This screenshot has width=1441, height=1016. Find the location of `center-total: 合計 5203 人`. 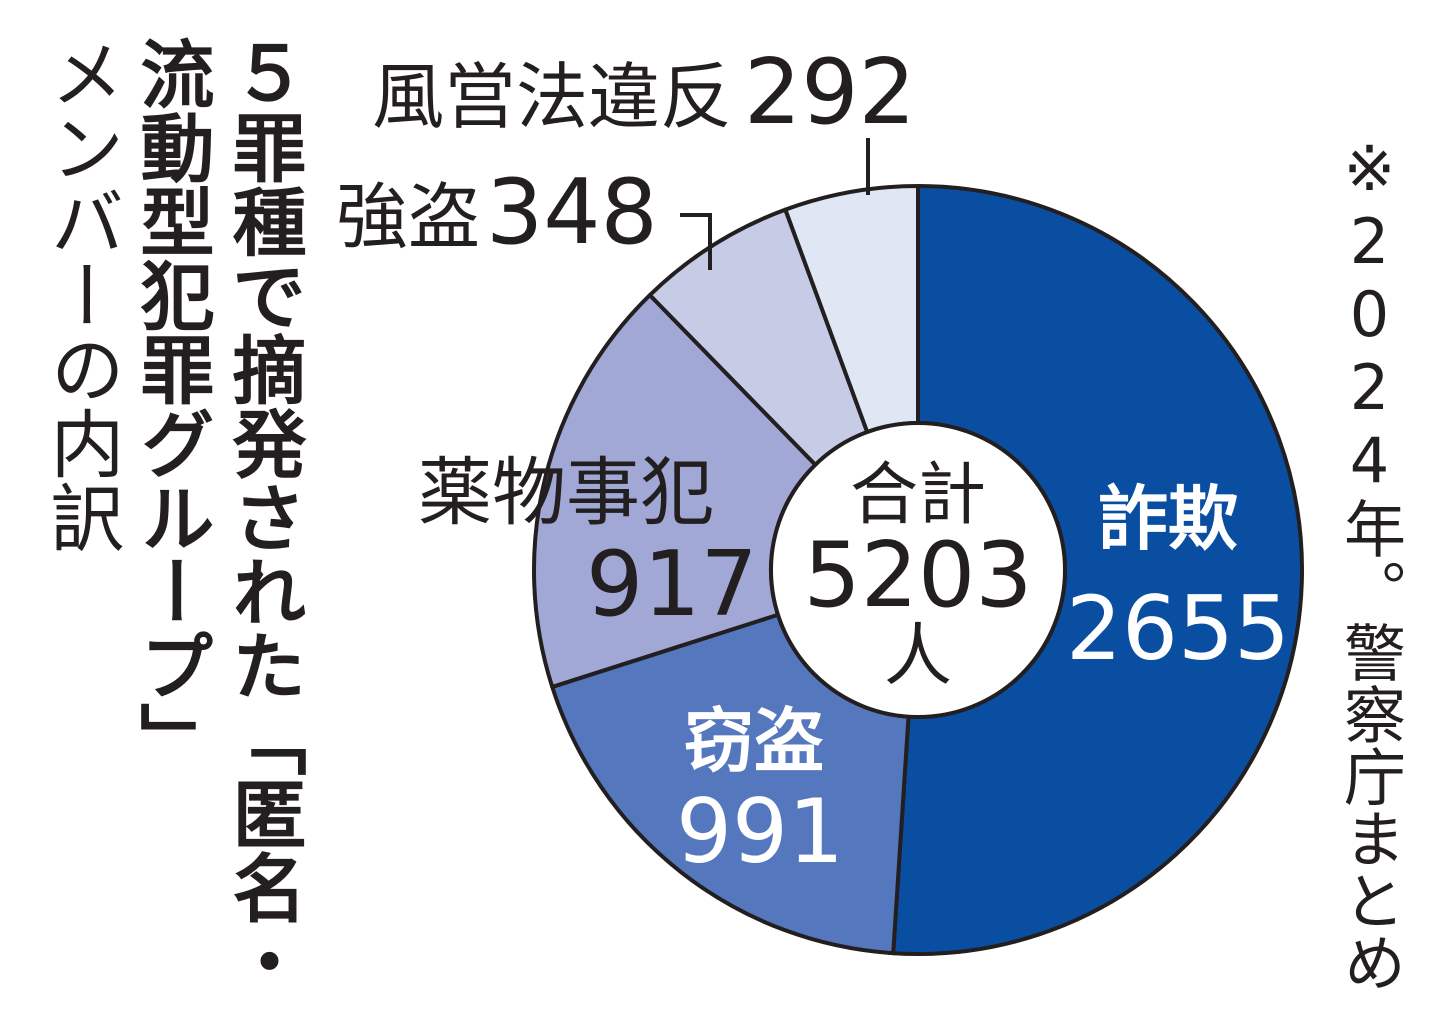

center-total: 合計 5203 人 is located at coordinates (918, 576).